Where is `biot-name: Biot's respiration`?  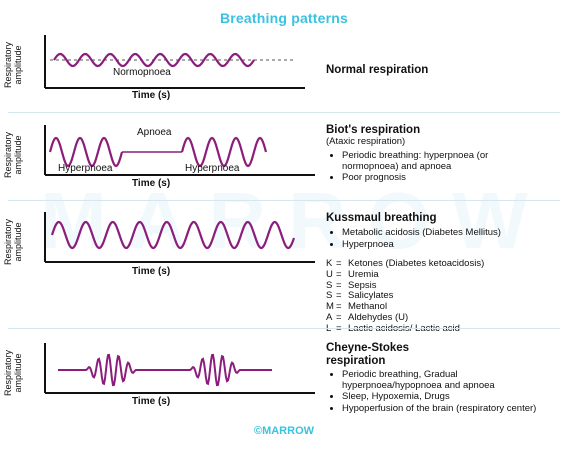
biot-name: Biot's respiration is located at coordinates (373, 130).